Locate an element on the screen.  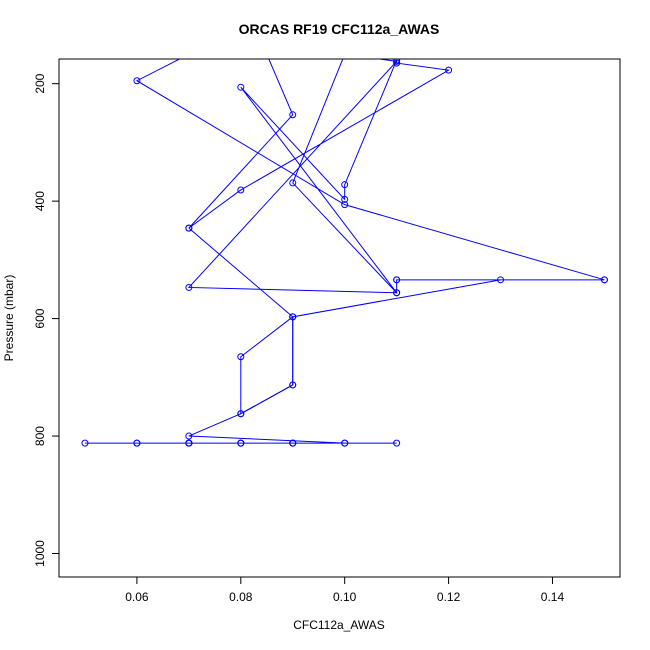
y-axis: 200 400 600 800 1000 is located at coordinates (46, 320).